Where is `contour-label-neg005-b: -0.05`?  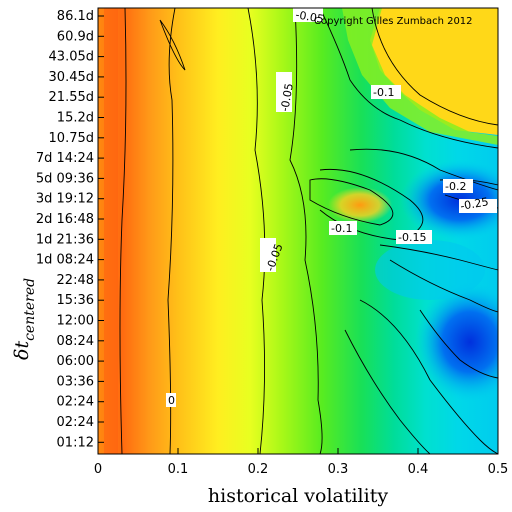
contour-label-neg005-b: -0.05 is located at coordinates (287, 97).